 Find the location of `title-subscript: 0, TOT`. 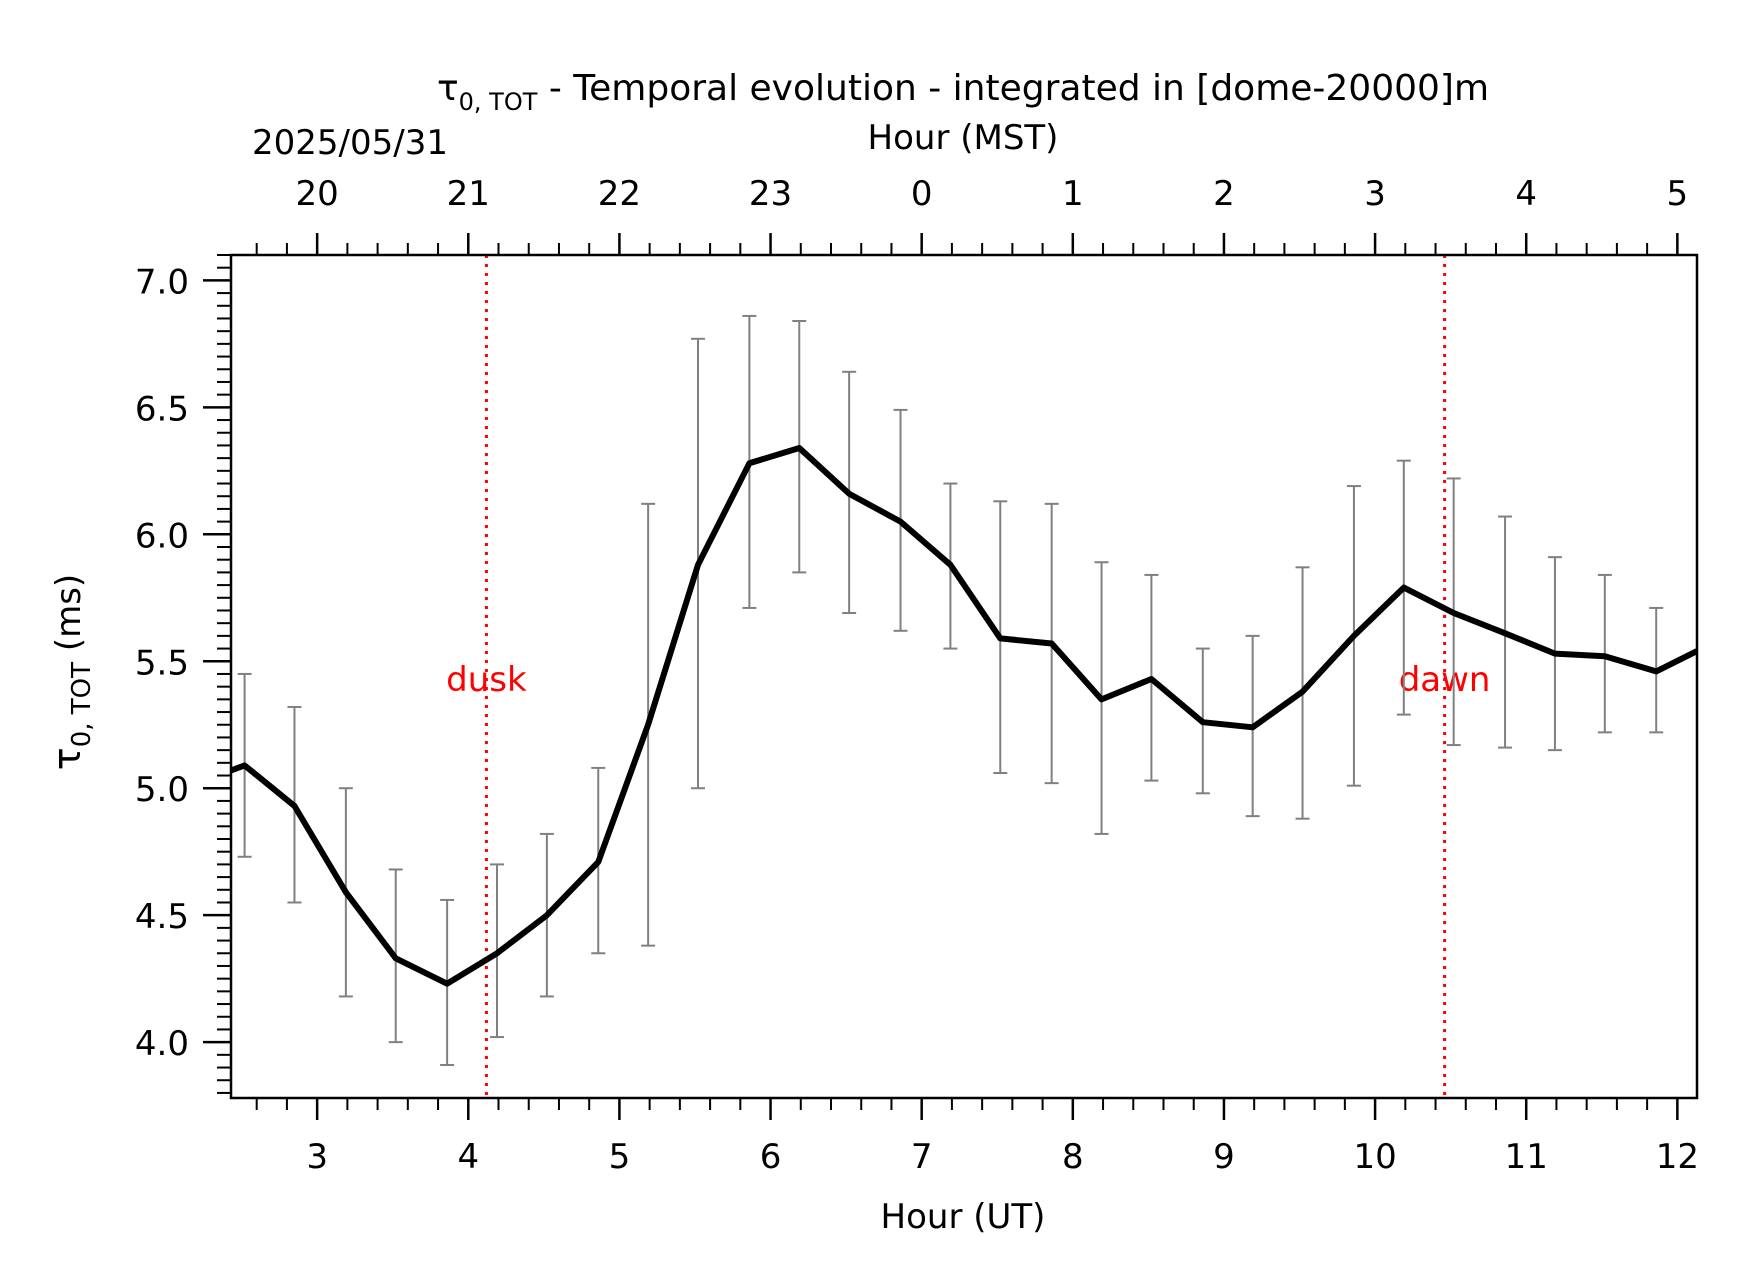

title-subscript: 0, TOT is located at coordinates (498, 102).